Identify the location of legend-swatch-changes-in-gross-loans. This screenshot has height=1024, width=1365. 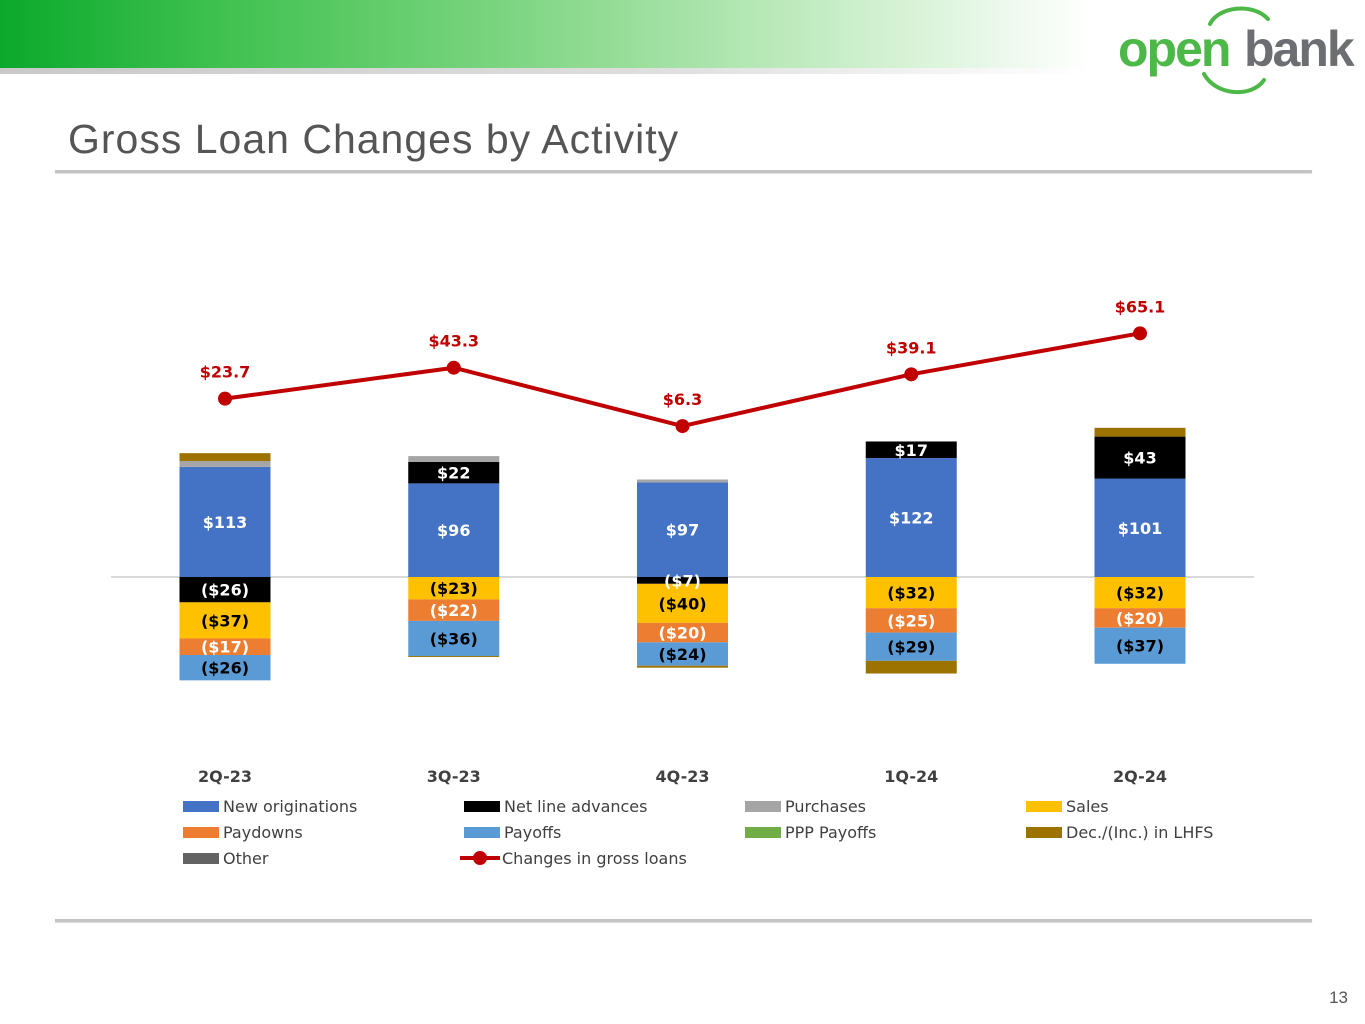
(480, 858).